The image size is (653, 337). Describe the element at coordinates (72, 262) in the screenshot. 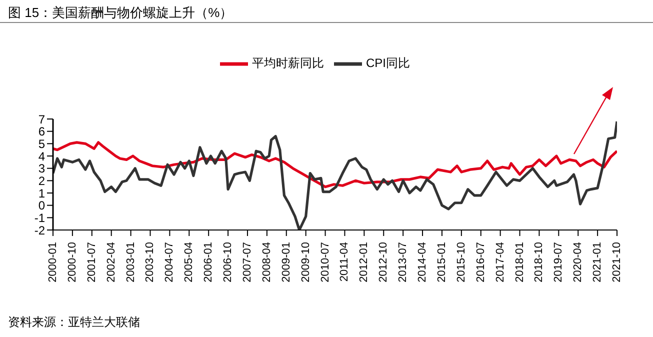

I see `x-tick-label: 2000-10` at that location.